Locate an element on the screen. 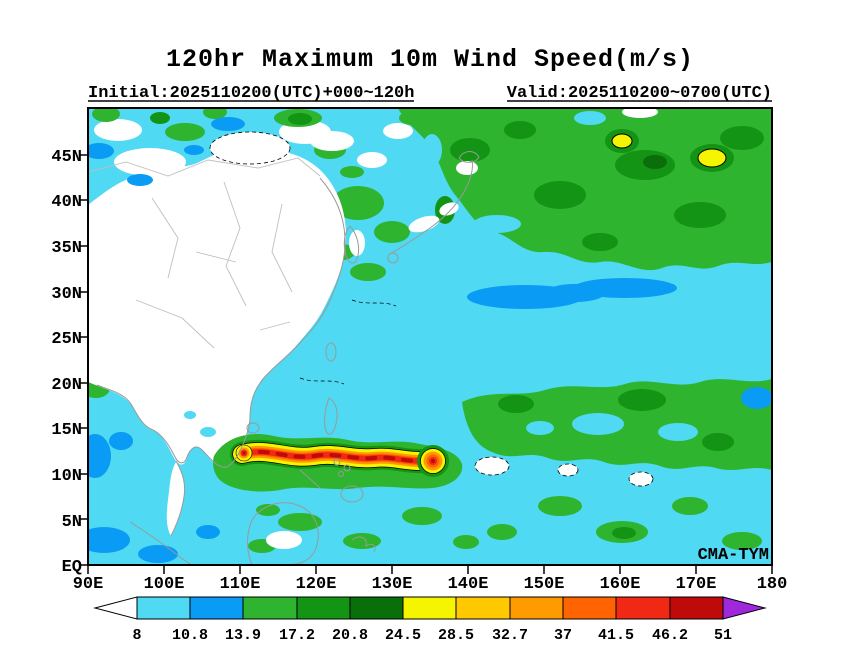 Image resolution: width=860 pixels, height=670 pixels. contour-lines is located at coordinates (348, 342).